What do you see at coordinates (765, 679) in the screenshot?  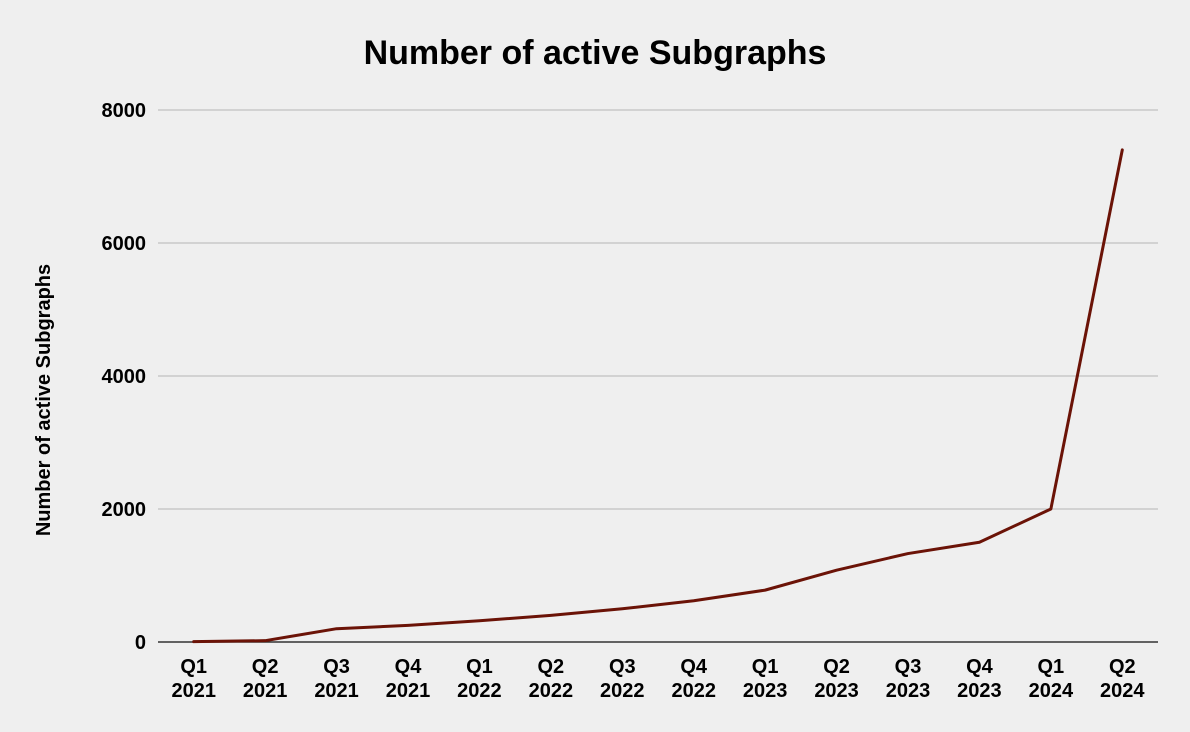 I see `x-tick-label: Q1 2023` at bounding box center [765, 679].